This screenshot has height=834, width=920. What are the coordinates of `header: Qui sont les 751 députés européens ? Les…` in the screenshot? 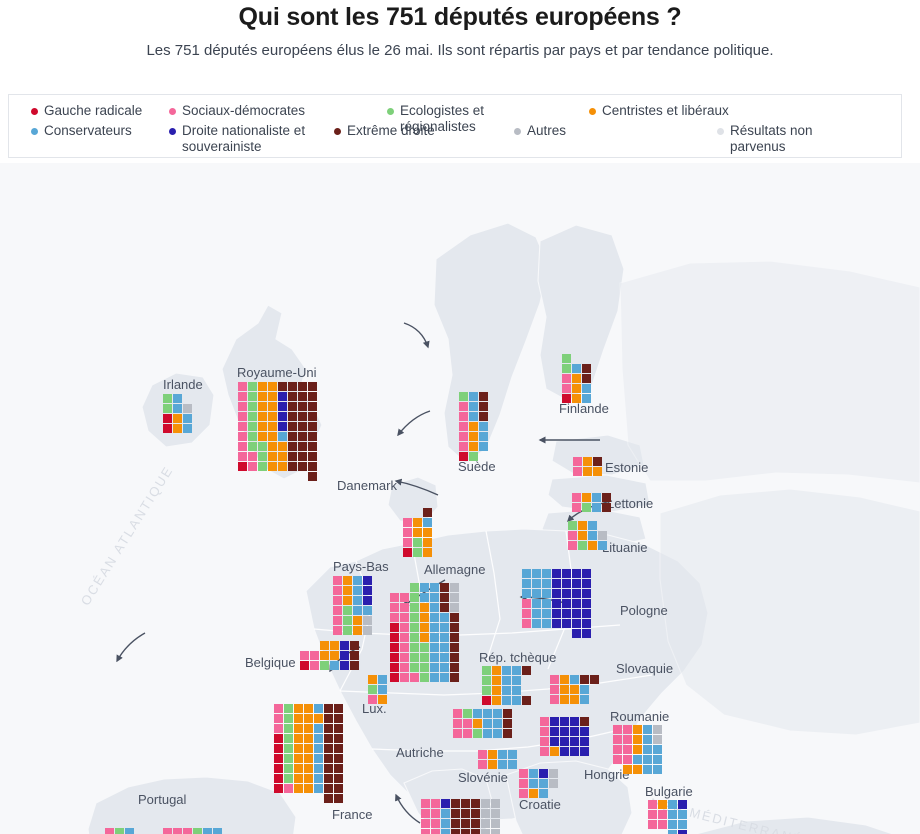 It's located at (460, 31).